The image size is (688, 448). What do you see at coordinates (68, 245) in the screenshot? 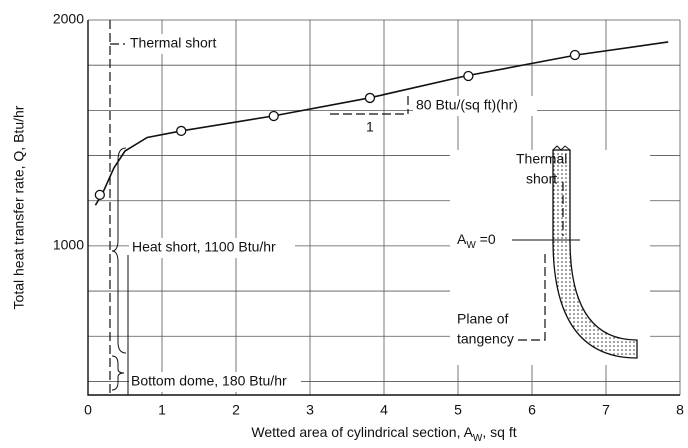
I see `y-tick-label: 1000` at bounding box center [68, 245].